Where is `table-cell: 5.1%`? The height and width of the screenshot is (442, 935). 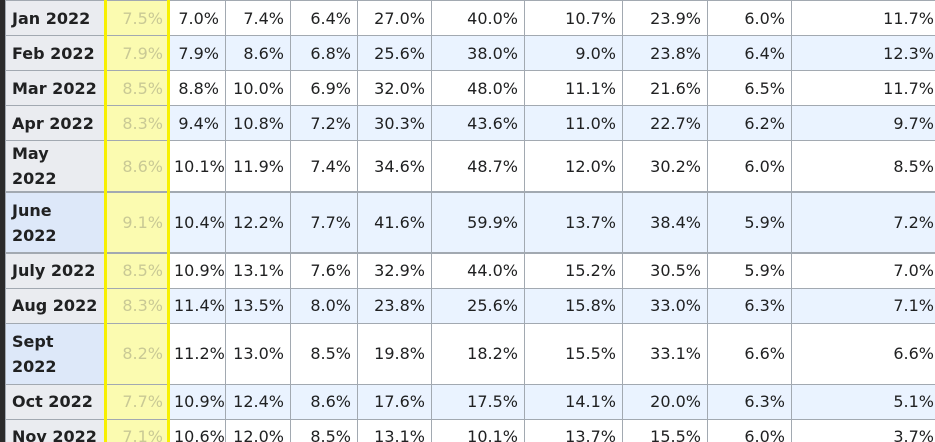 table-cell: 5.1% is located at coordinates (863, 401).